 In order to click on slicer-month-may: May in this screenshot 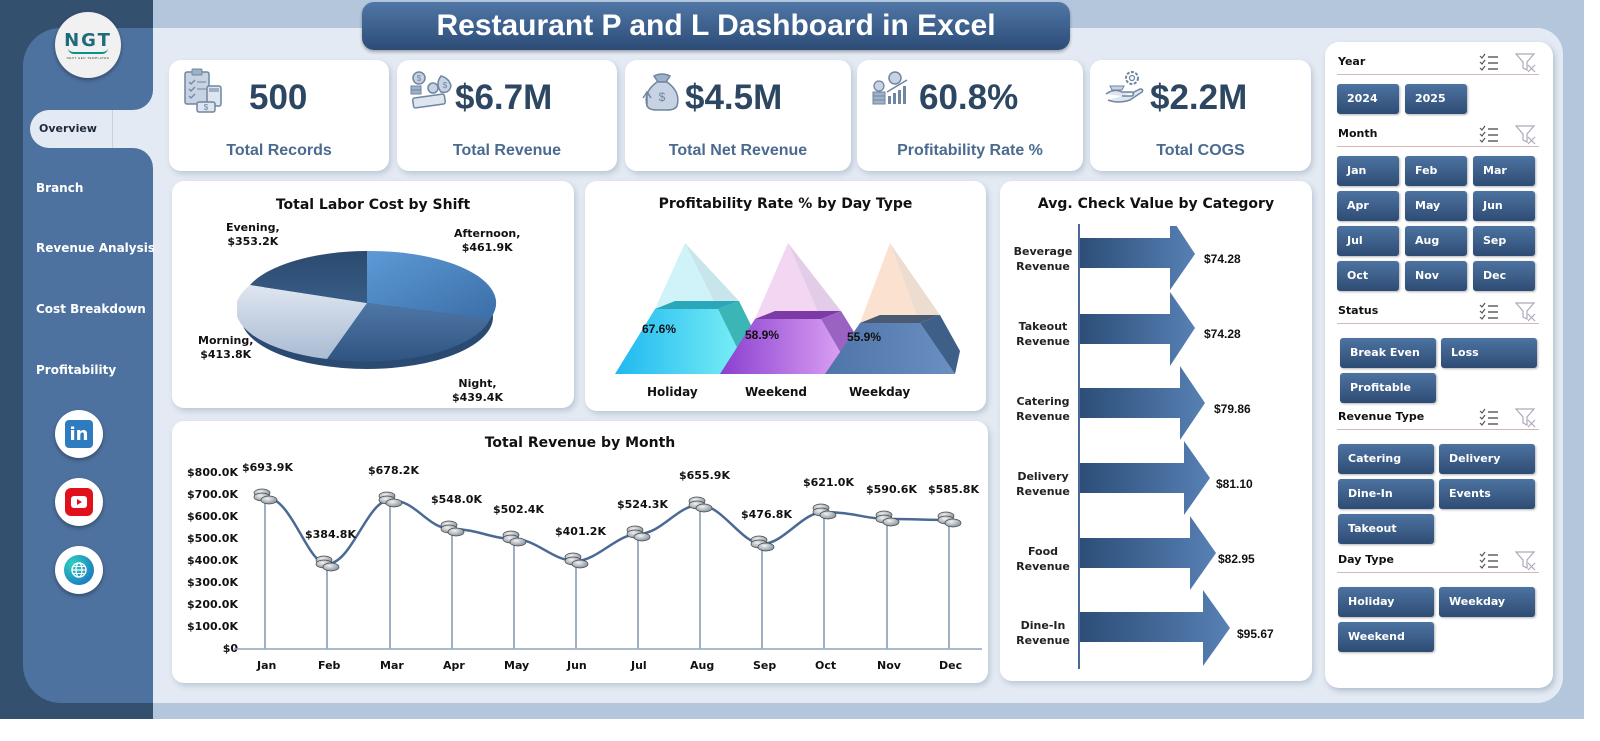, I will do `click(1436, 206)`.